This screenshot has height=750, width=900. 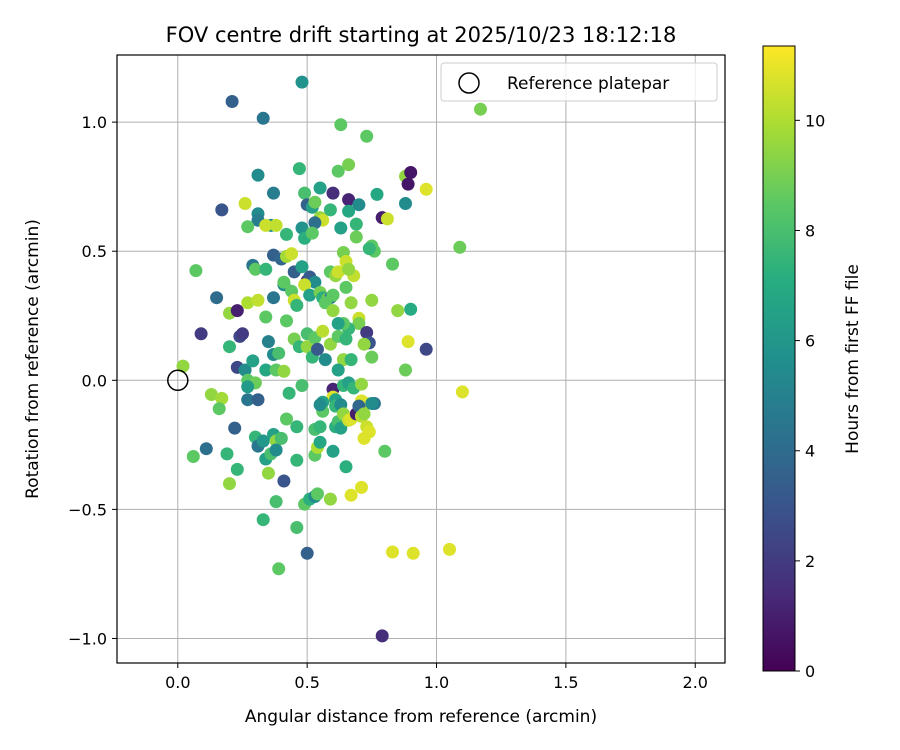 I want to click on x-tick-label: 1.5, so click(x=565, y=682).